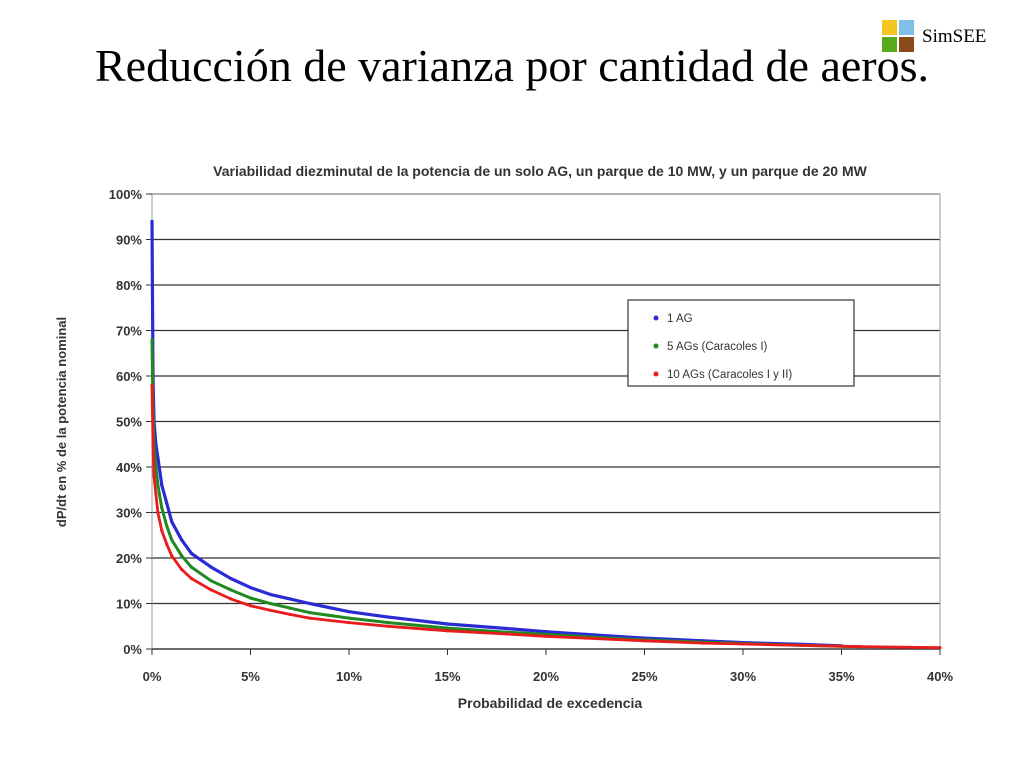  I want to click on y-tick-label: 0%, so click(132, 649).